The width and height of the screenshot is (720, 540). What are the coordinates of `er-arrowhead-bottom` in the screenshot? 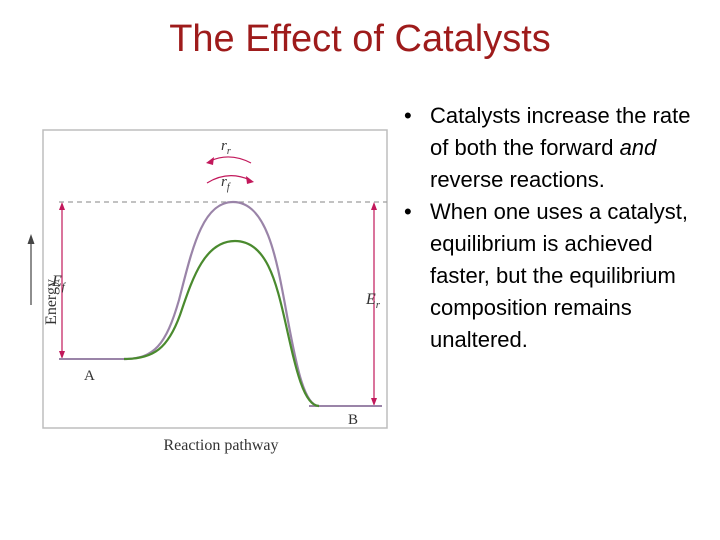 It's located at (374, 402).